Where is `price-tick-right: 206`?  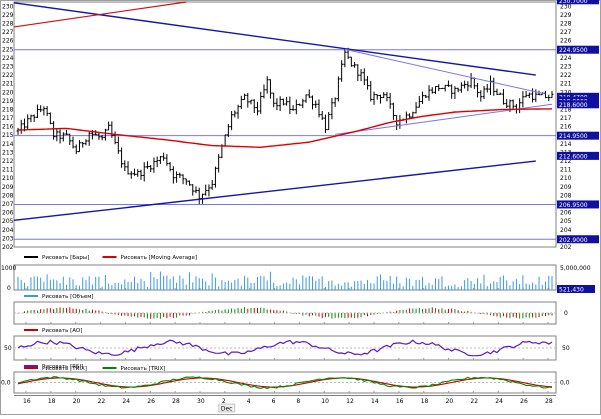 price-tick-right: 206 is located at coordinates (566, 213).